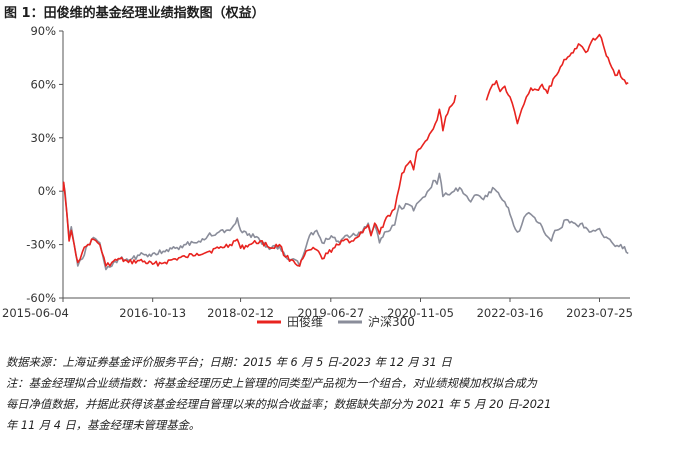  Describe the element at coordinates (305, 321) in the screenshot. I see `legend-fund-manager-label: 田俊维` at that location.